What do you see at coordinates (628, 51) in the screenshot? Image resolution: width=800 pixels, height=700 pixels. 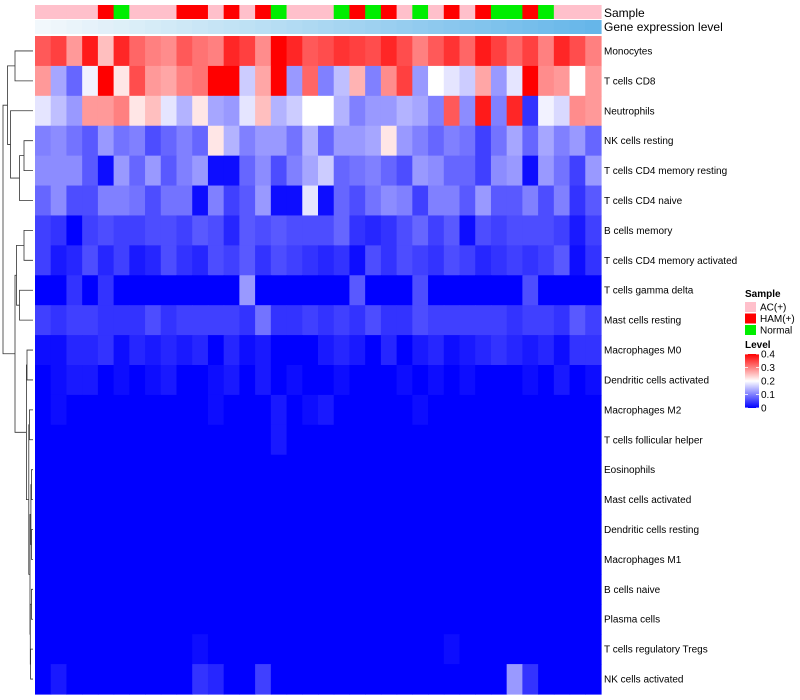 I see `row-label: Monocytes` at bounding box center [628, 51].